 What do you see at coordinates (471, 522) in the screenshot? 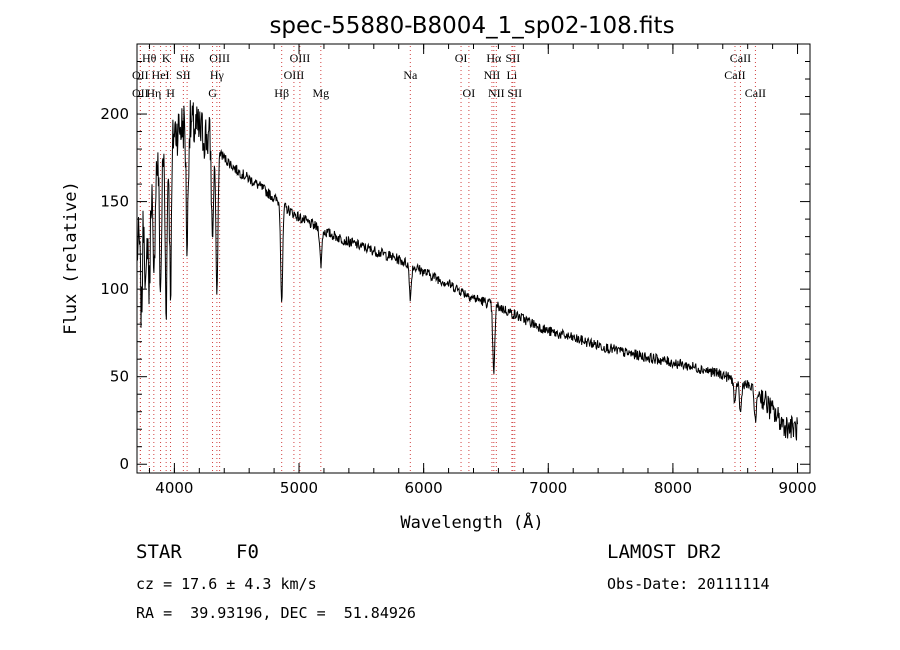
I see `x-axis-label: Wavelength (Å)` at bounding box center [471, 522].